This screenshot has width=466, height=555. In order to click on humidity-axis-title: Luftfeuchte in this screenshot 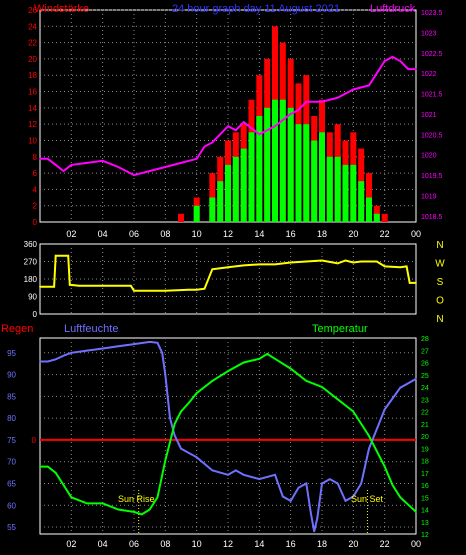, I will do `click(91, 329)`.